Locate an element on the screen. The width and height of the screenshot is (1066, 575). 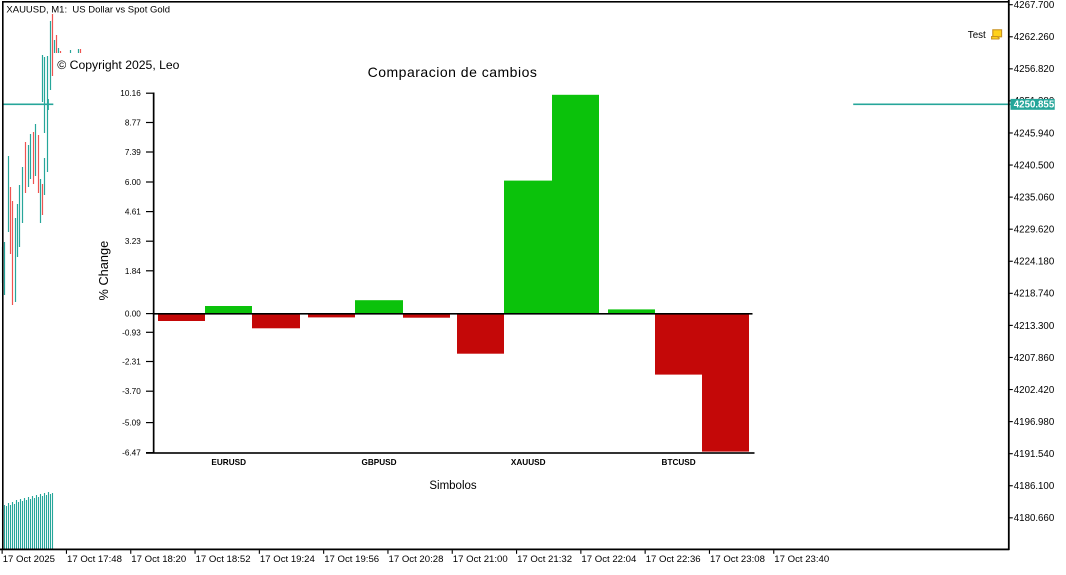
svg-text: Comparacion de cambios is located at coordinates (453, 72).